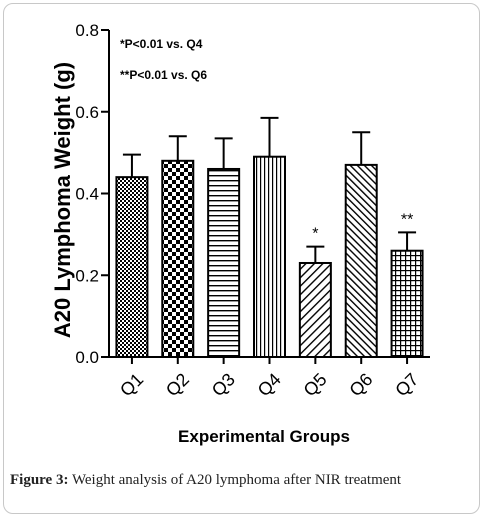 Image resolution: width=485 pixels, height=519 pixels. Describe the element at coordinates (360, 384) in the screenshot. I see `x-tick-label: Q6` at that location.